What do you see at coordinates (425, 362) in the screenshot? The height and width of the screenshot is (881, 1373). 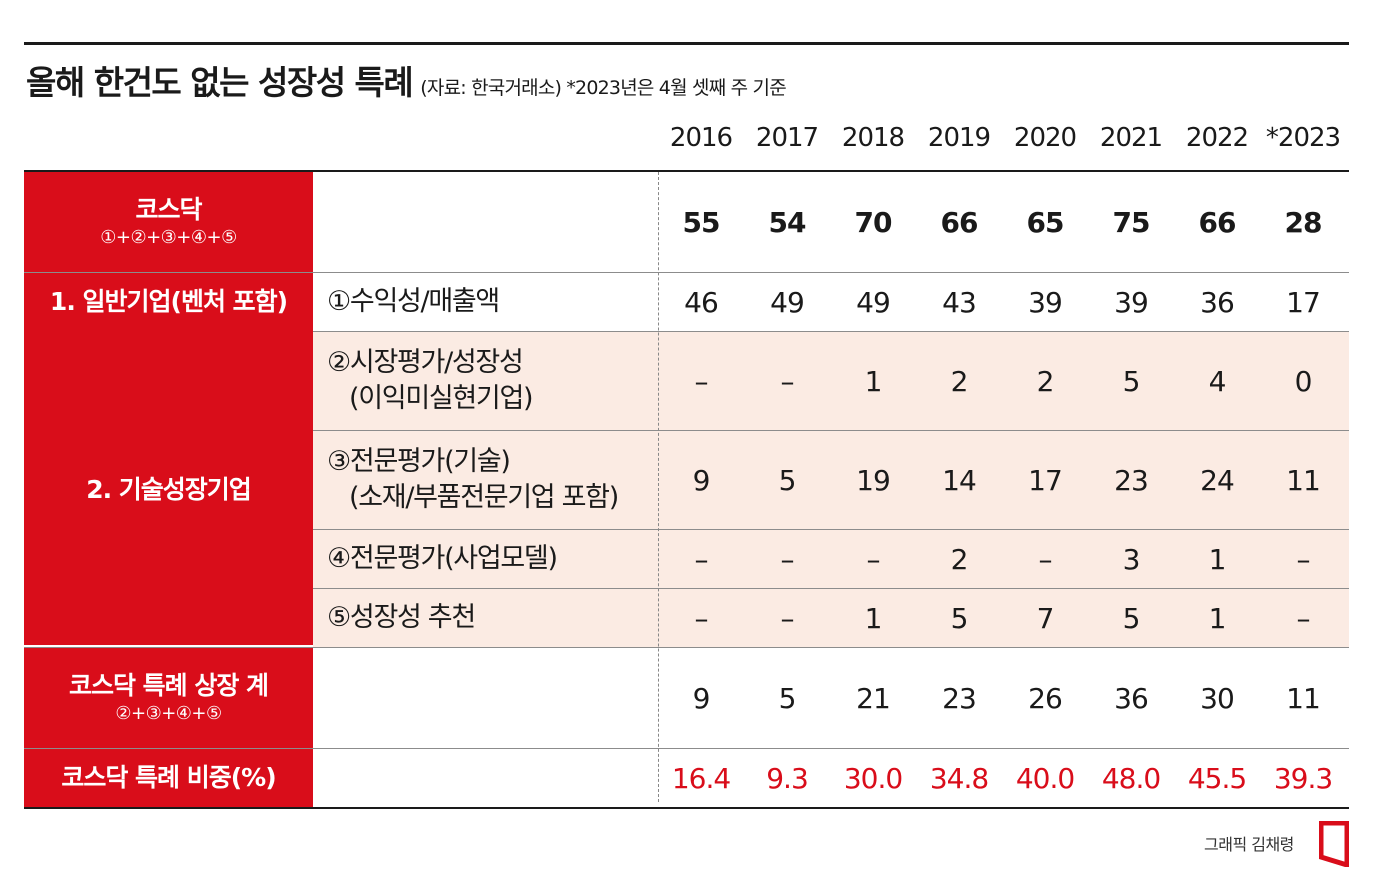 I see `row-label-line1: ②시장평가/성장성` at bounding box center [425, 362].